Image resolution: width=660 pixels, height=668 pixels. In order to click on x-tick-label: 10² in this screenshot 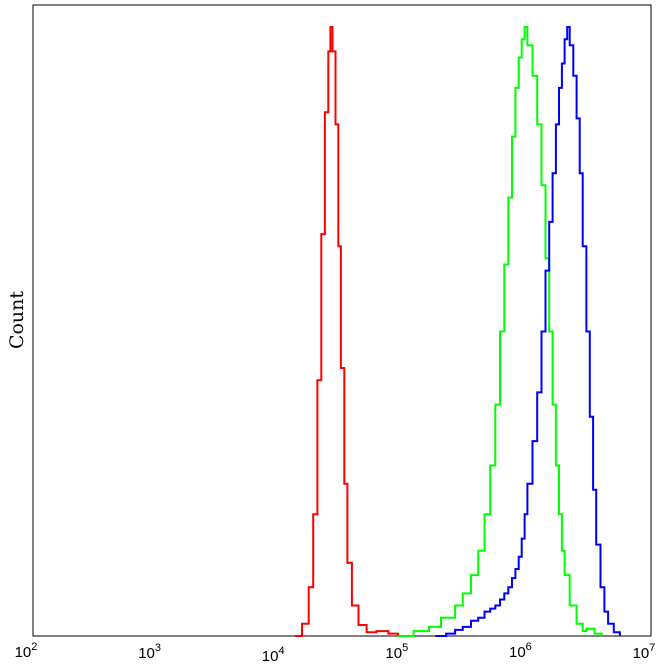, I will do `click(26, 651)`.